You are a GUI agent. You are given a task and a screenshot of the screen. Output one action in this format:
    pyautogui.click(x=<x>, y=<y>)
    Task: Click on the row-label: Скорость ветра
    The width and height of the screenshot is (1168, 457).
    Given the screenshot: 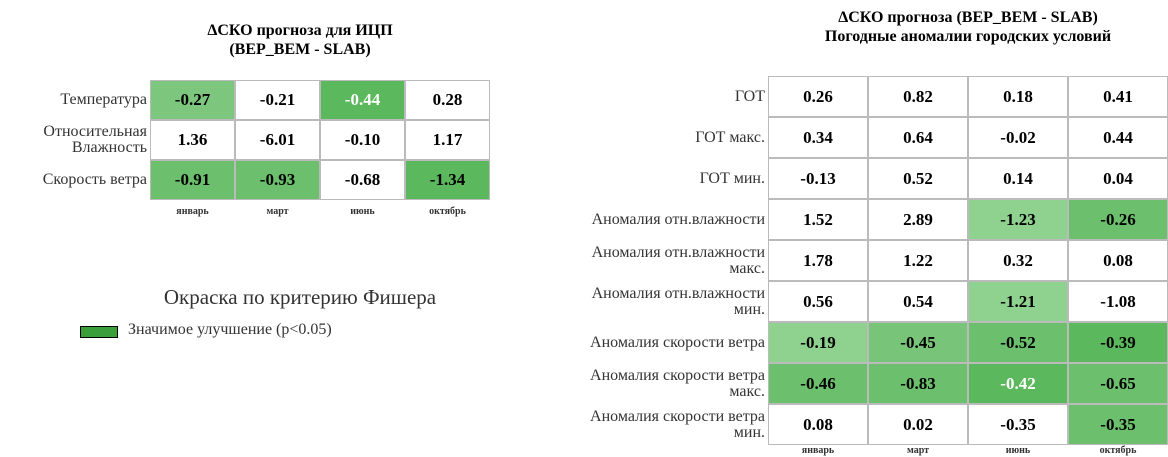 What is the action you would take?
    pyautogui.click(x=73, y=180)
    